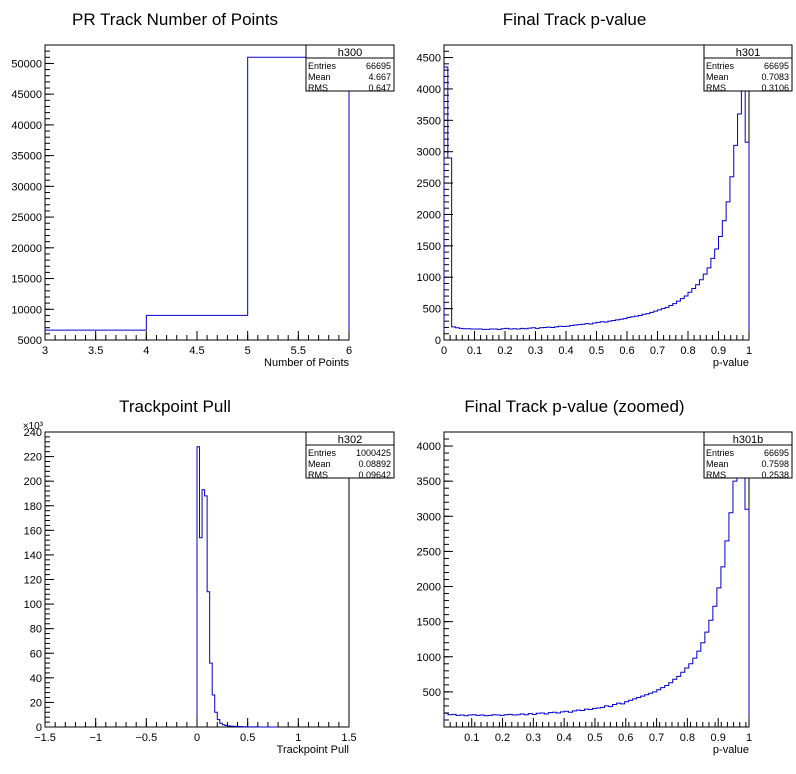 This screenshot has height=774, width=796. I want to click on stats-box: h301b Entries 66695 Mean 0.7598 RMS 0.2538, so click(748, 455).